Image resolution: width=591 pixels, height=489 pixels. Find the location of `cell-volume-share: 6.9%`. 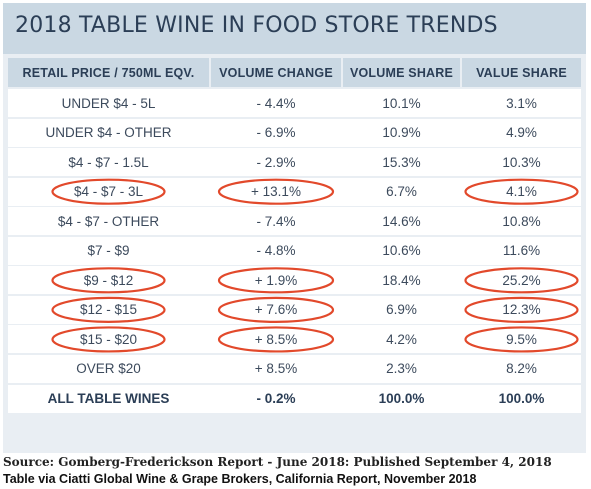

cell-volume-share: 6.9% is located at coordinates (401, 309).